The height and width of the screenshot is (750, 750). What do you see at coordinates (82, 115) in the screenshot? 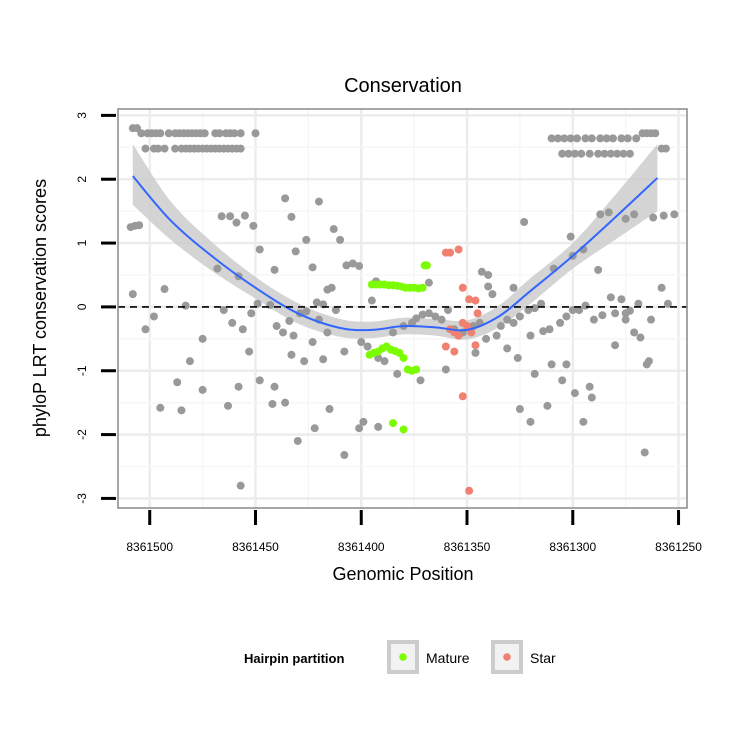
I see `y-tick-label: 3` at bounding box center [82, 115].